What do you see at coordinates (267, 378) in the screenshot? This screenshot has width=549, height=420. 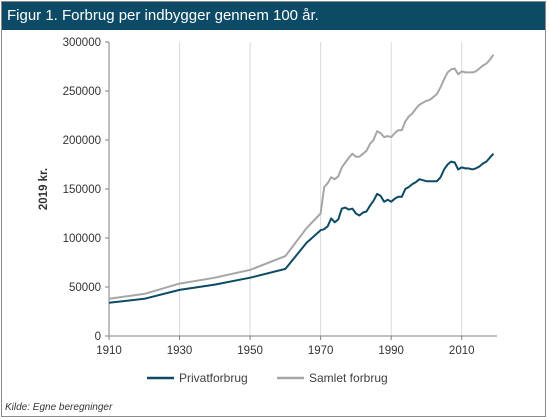 I see `legend: Privatforbrug Samlet forbrug` at bounding box center [267, 378].